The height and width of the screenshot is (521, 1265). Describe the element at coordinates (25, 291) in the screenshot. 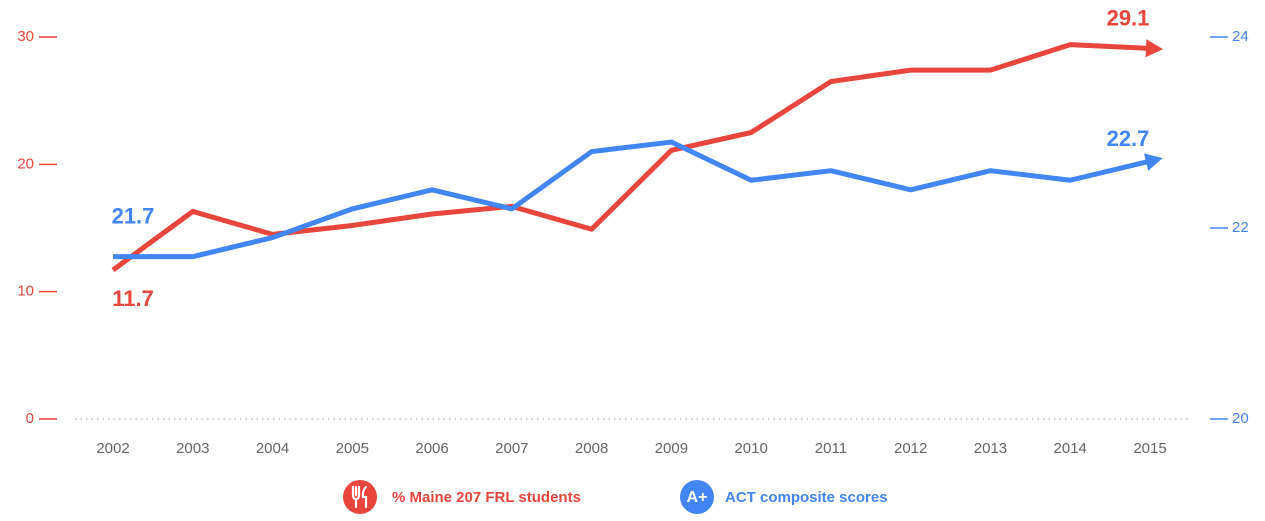

I see `y-tick-label: 10` at that location.